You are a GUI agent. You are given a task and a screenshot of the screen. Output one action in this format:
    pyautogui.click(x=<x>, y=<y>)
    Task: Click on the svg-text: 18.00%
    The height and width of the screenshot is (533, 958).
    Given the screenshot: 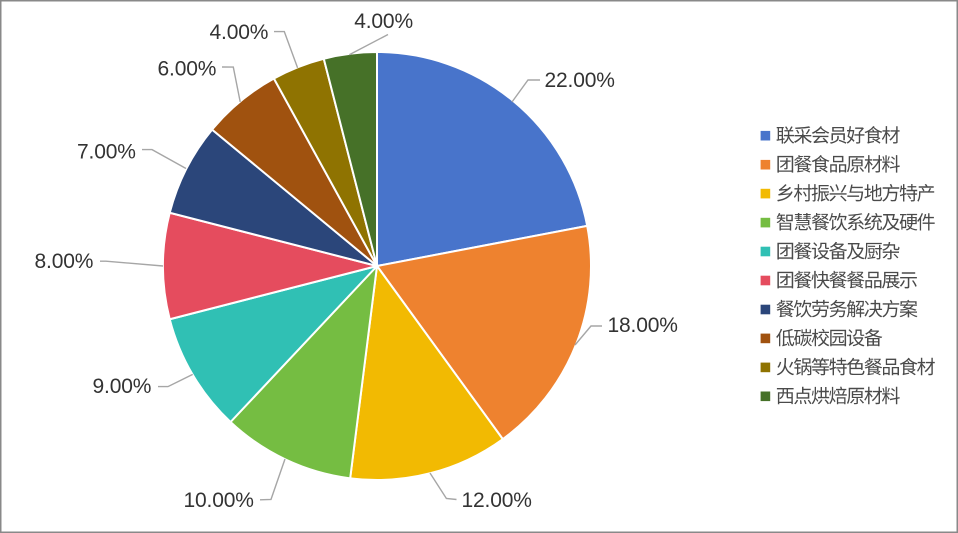 What is the action you would take?
    pyautogui.click(x=643, y=325)
    